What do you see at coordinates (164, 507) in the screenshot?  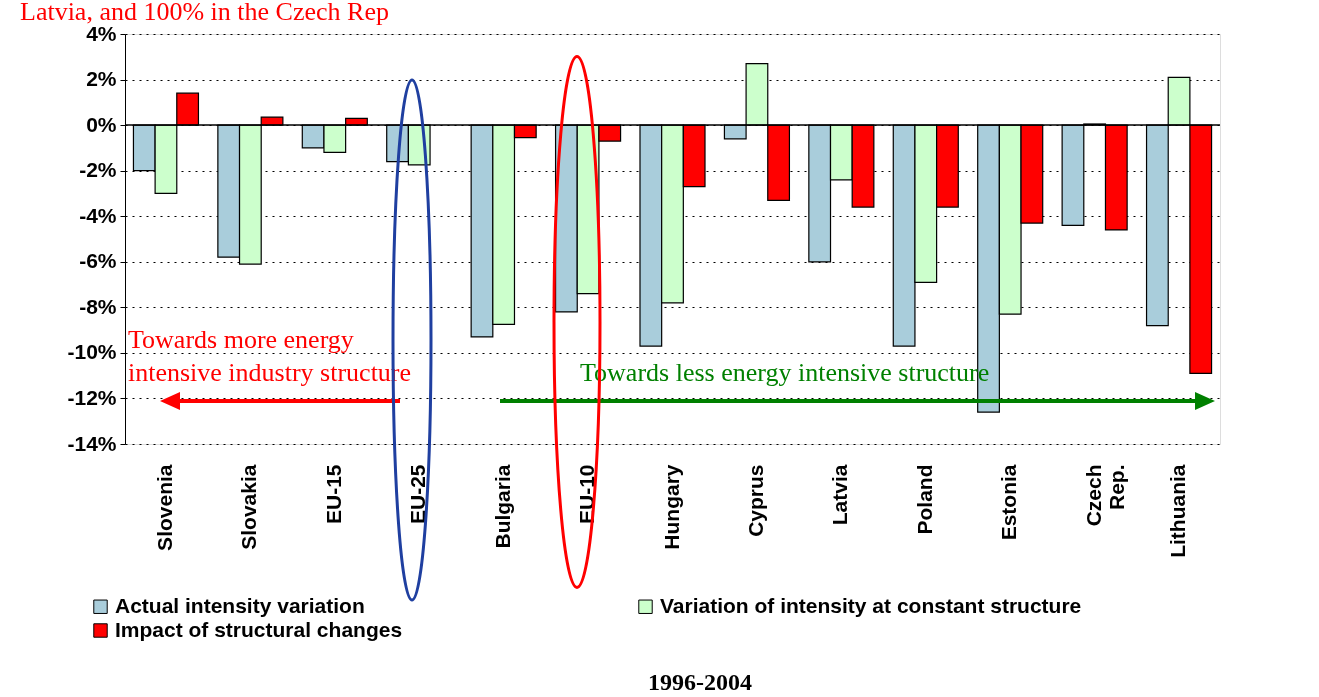 I see `x-tick-label: Slovenia` at bounding box center [164, 507].